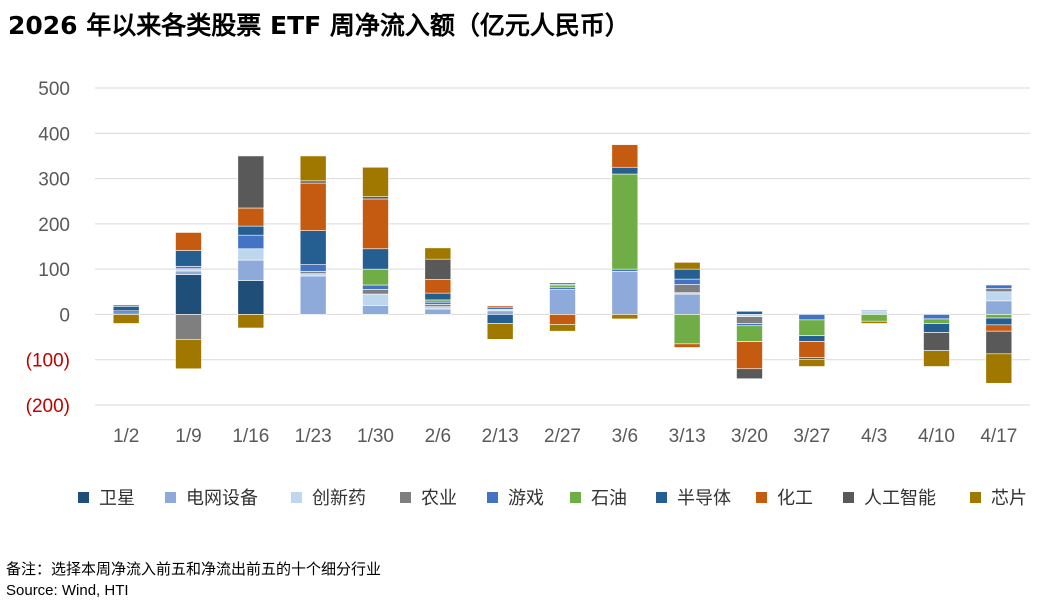 The height and width of the screenshot is (609, 1052). What do you see at coordinates (48, 406) in the screenshot?
I see `y-tick-label: (200)` at bounding box center [48, 406].